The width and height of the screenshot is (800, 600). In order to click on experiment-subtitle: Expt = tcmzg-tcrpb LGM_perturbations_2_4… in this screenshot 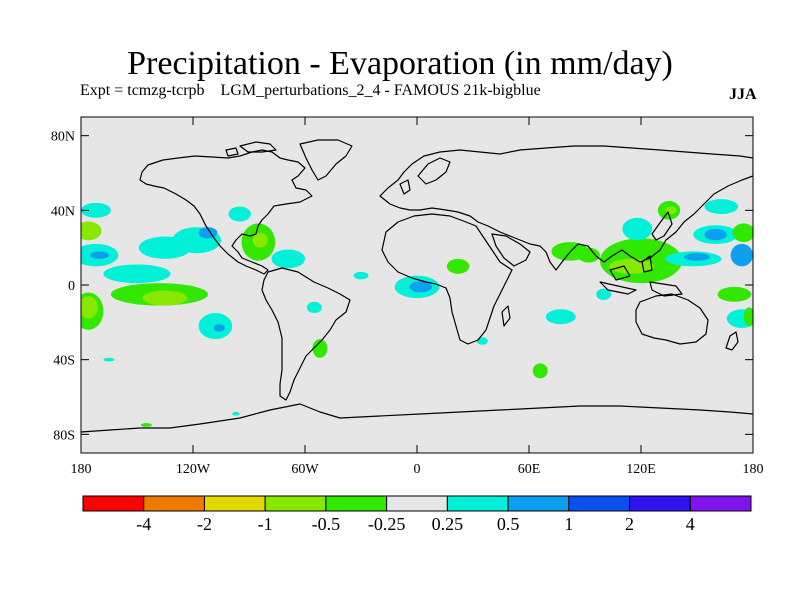, I will do `click(310, 90)`.